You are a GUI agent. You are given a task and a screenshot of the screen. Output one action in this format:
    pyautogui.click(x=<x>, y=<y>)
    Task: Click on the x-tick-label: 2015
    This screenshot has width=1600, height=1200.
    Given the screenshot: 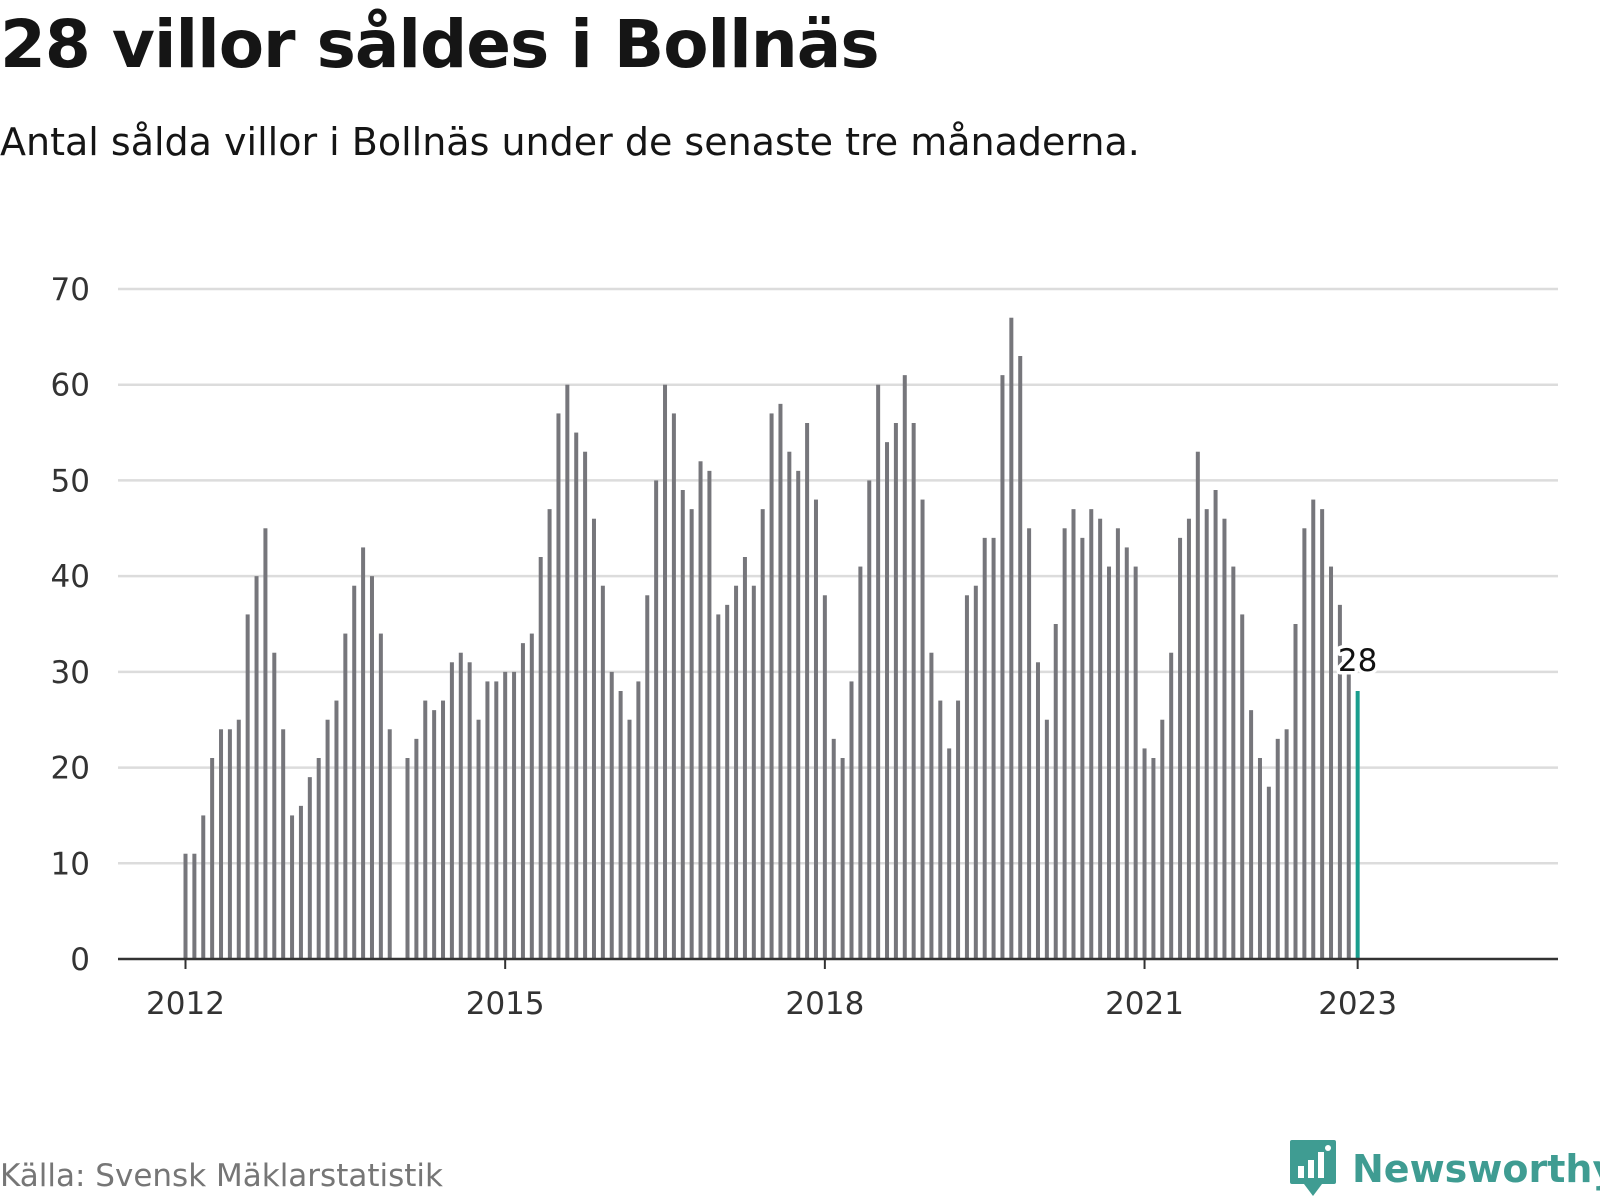 What is the action you would take?
    pyautogui.click(x=505, y=1004)
    